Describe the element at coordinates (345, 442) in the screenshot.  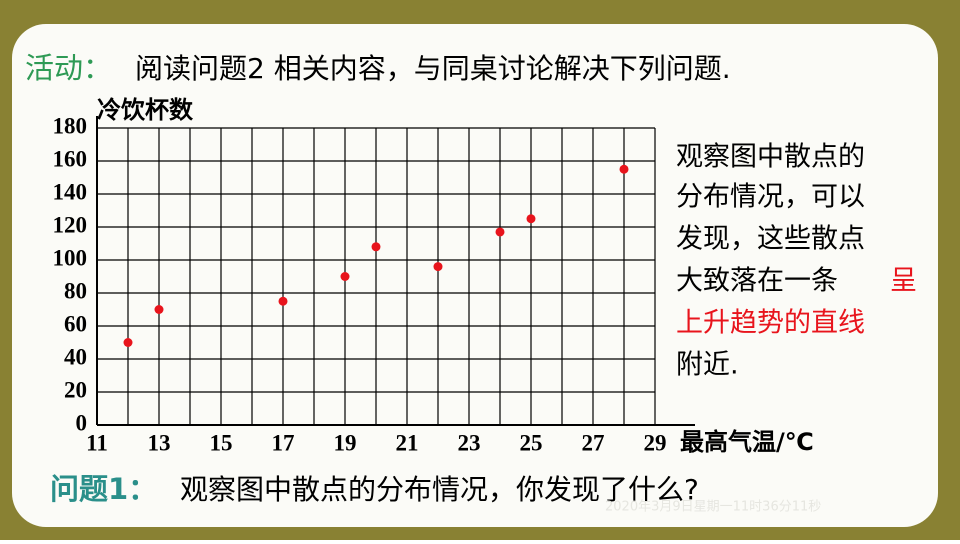
I see `x-tick-label: 19` at that location.